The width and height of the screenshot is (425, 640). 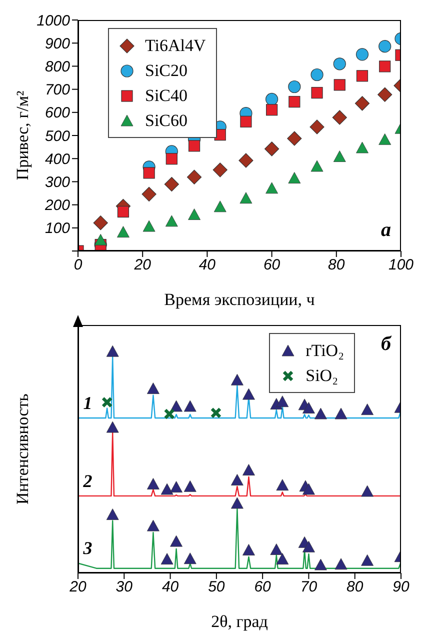 What do you see at coordinates (87, 402) in the screenshot?
I see `annotation: 1` at bounding box center [87, 402].